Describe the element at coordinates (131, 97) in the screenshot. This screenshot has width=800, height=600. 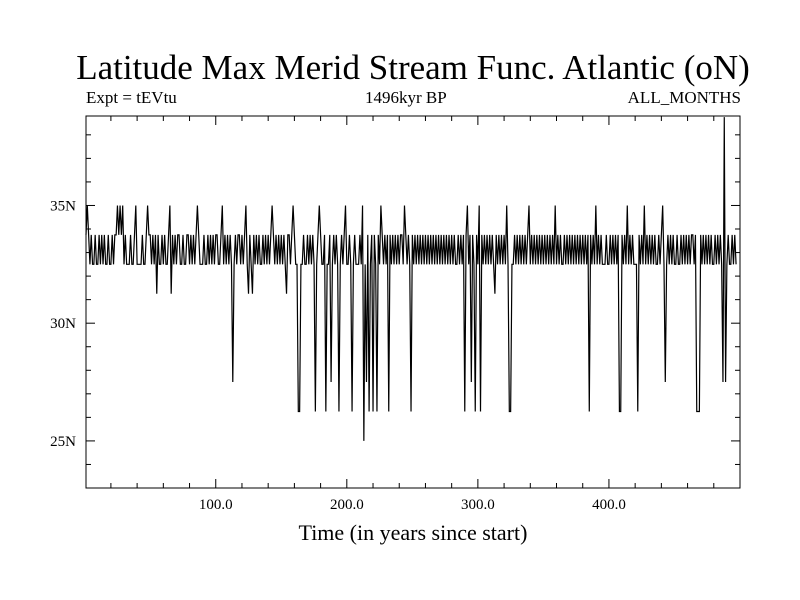
I see `experiment-label: Expt = tEVtu` at that location.